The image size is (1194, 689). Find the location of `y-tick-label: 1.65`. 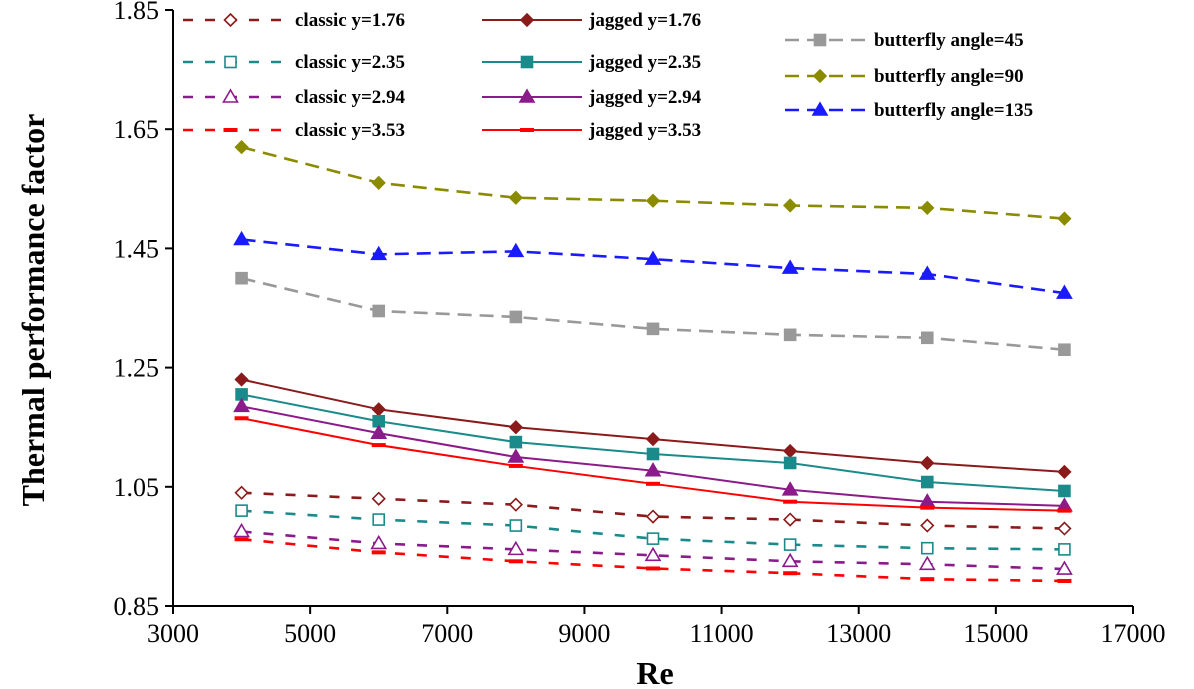

y-tick-label: 1.65 is located at coordinates (137, 129).